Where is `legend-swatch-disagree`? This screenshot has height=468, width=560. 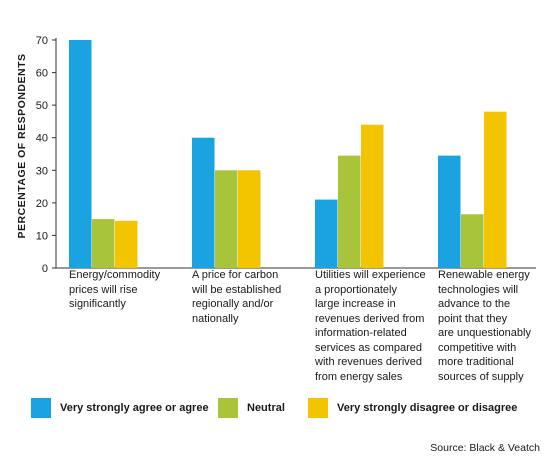
legend-swatch-disagree is located at coordinates (318, 408).